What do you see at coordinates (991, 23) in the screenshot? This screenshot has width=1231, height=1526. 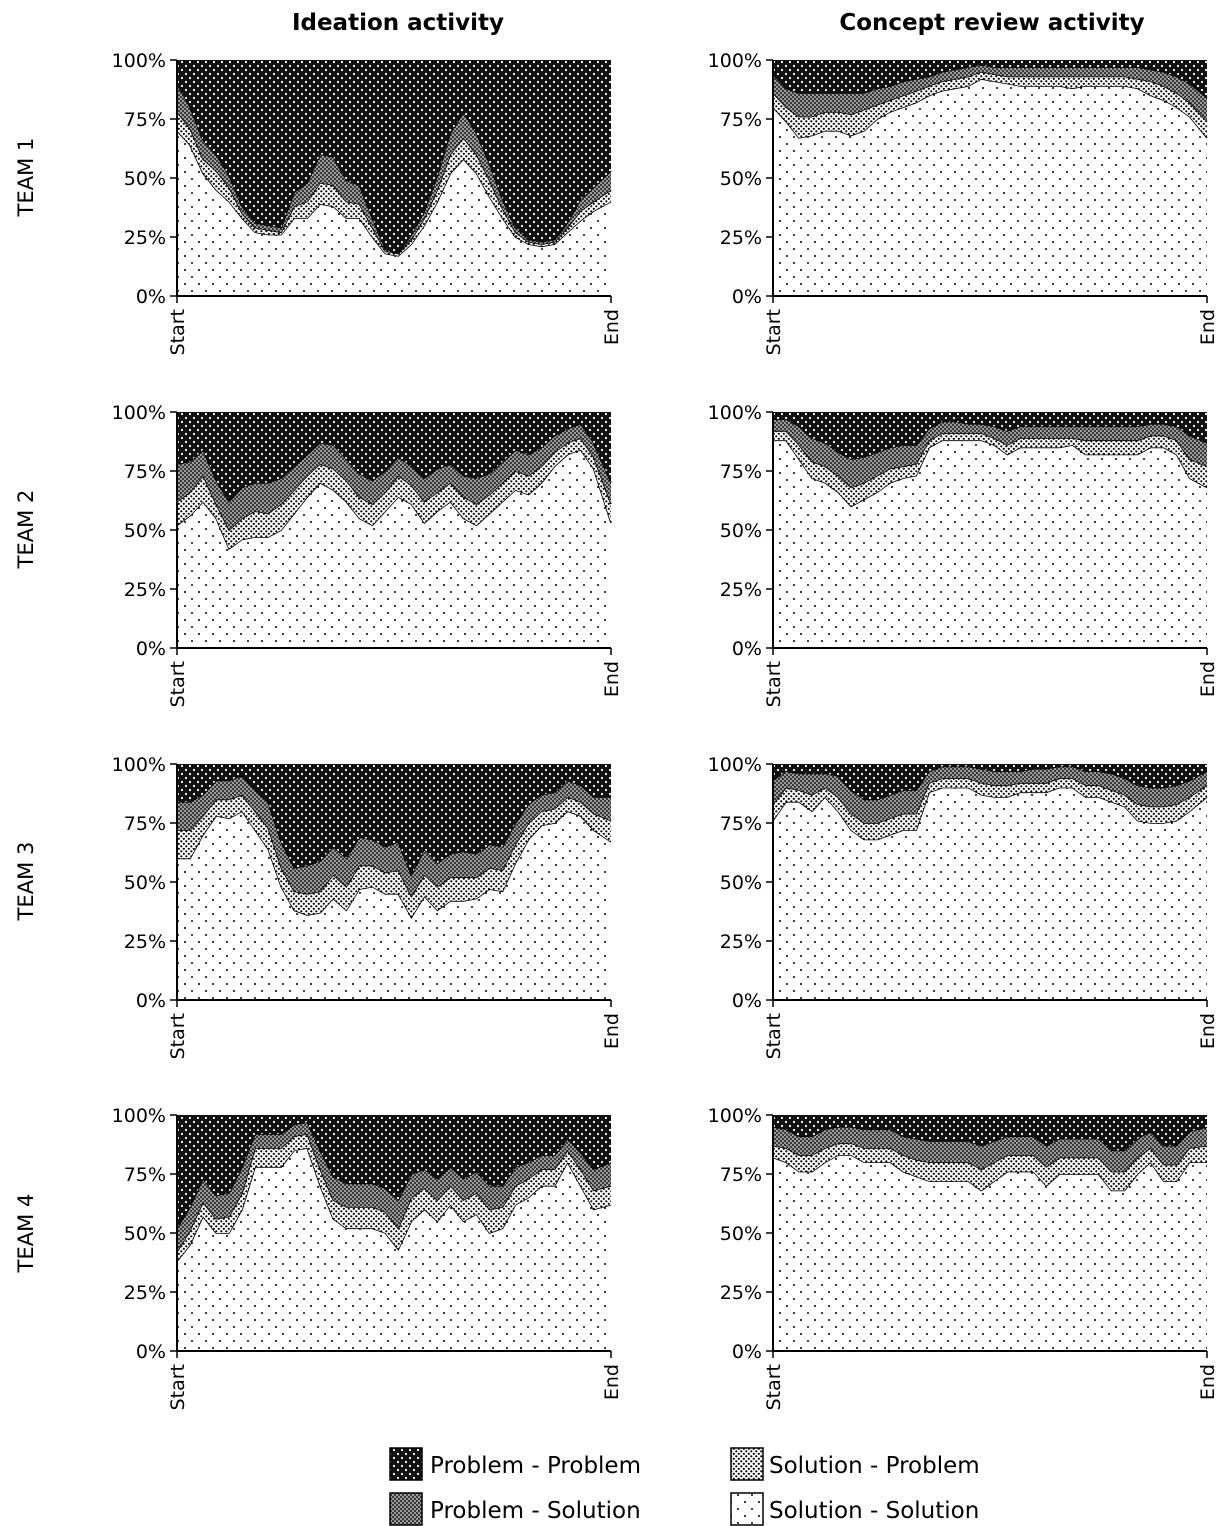 I see `column-title-concept-review: Concept review activity` at bounding box center [991, 23].